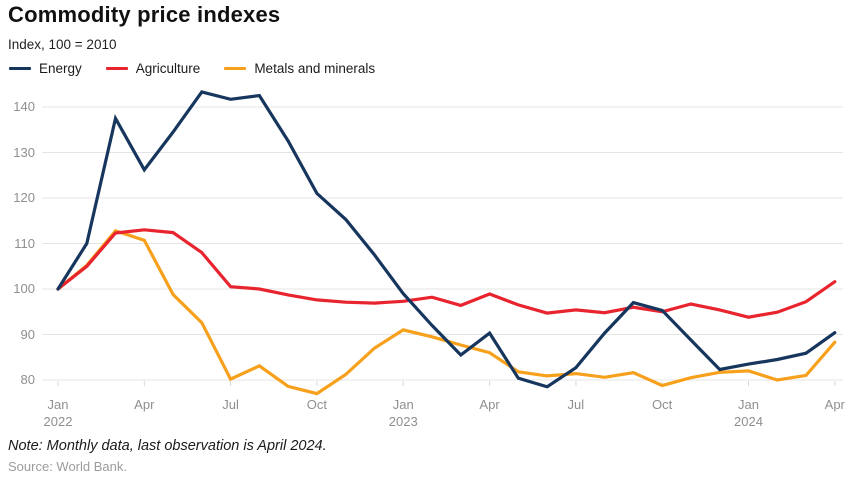 The image size is (857, 482). I want to click on legend: Energy Agriculture Metals and minerals, so click(192, 68).